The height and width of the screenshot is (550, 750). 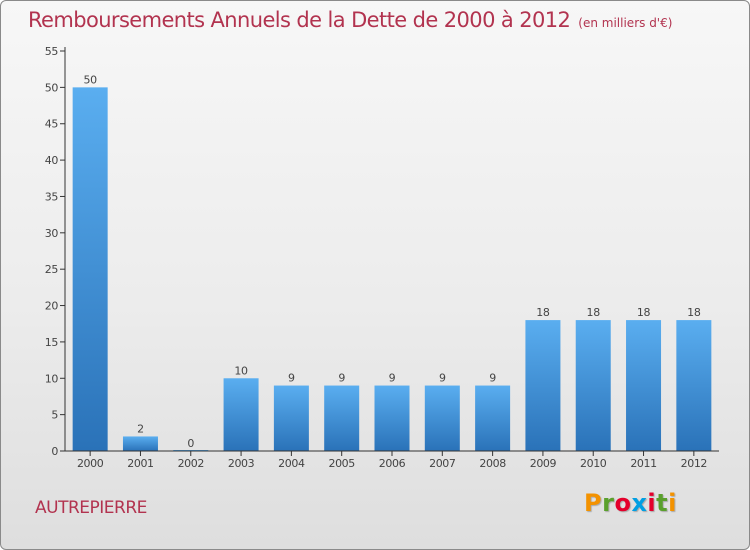 What do you see at coordinates (625, 23) in the screenshot?
I see `chart-unit-note: (en milliers d'€)` at bounding box center [625, 23].